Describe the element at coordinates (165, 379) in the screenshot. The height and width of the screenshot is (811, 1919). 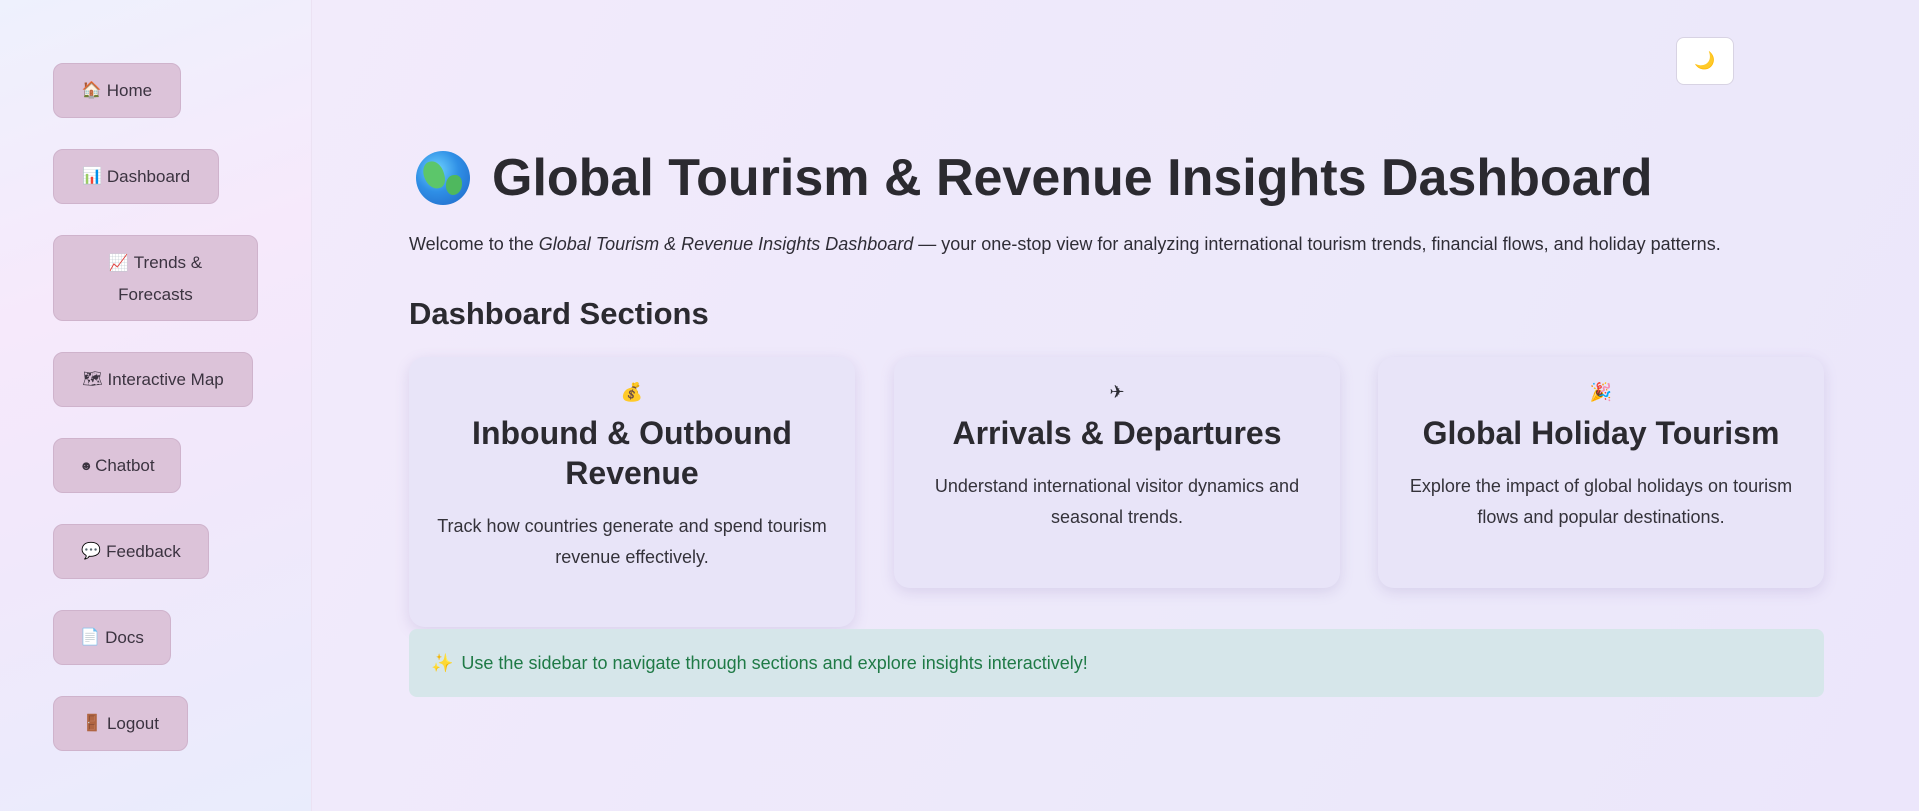
I see `sidebar-item-label: Interactive Map` at that location.